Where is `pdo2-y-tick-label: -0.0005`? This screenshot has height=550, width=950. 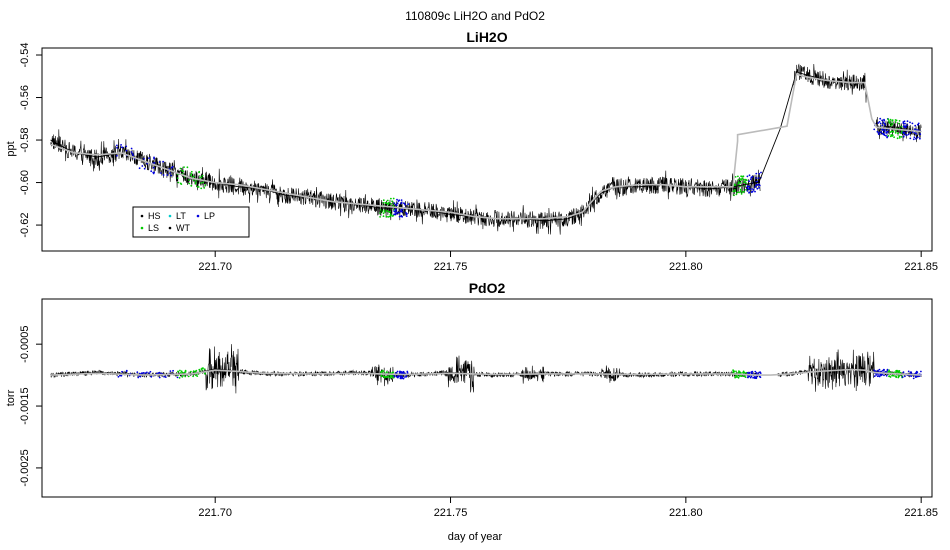 pdo2-y-tick-label: -0.0005 is located at coordinates (25, 344).